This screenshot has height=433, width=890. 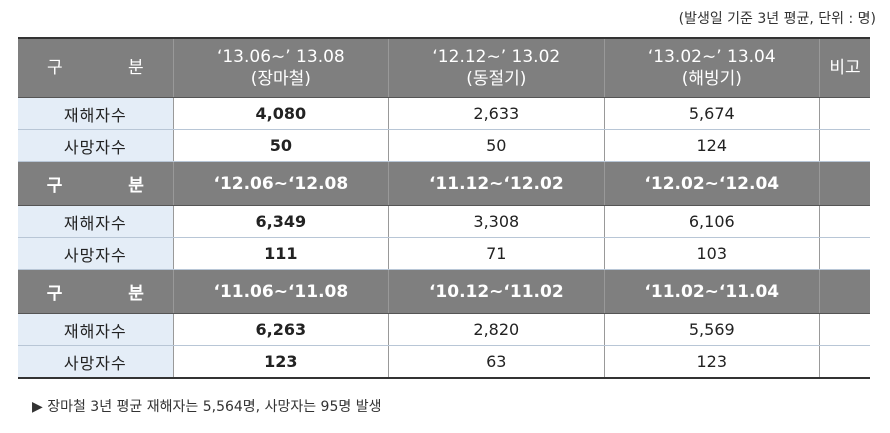 I want to click on cell: 5,674, so click(x=712, y=113).